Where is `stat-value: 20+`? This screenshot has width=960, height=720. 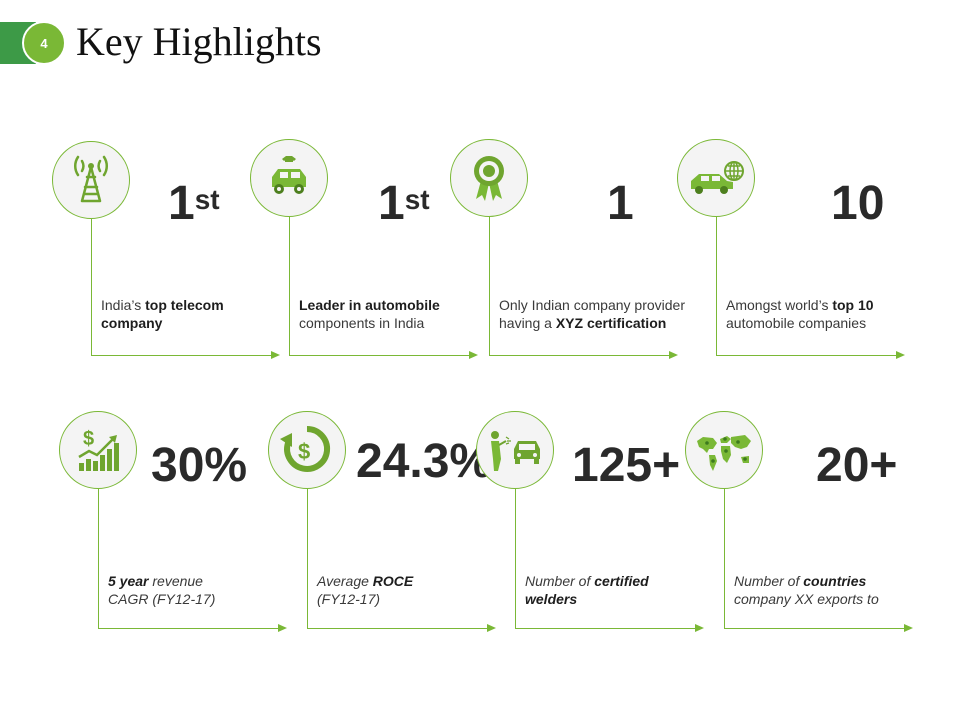 stat-value: 20+ is located at coordinates (857, 465).